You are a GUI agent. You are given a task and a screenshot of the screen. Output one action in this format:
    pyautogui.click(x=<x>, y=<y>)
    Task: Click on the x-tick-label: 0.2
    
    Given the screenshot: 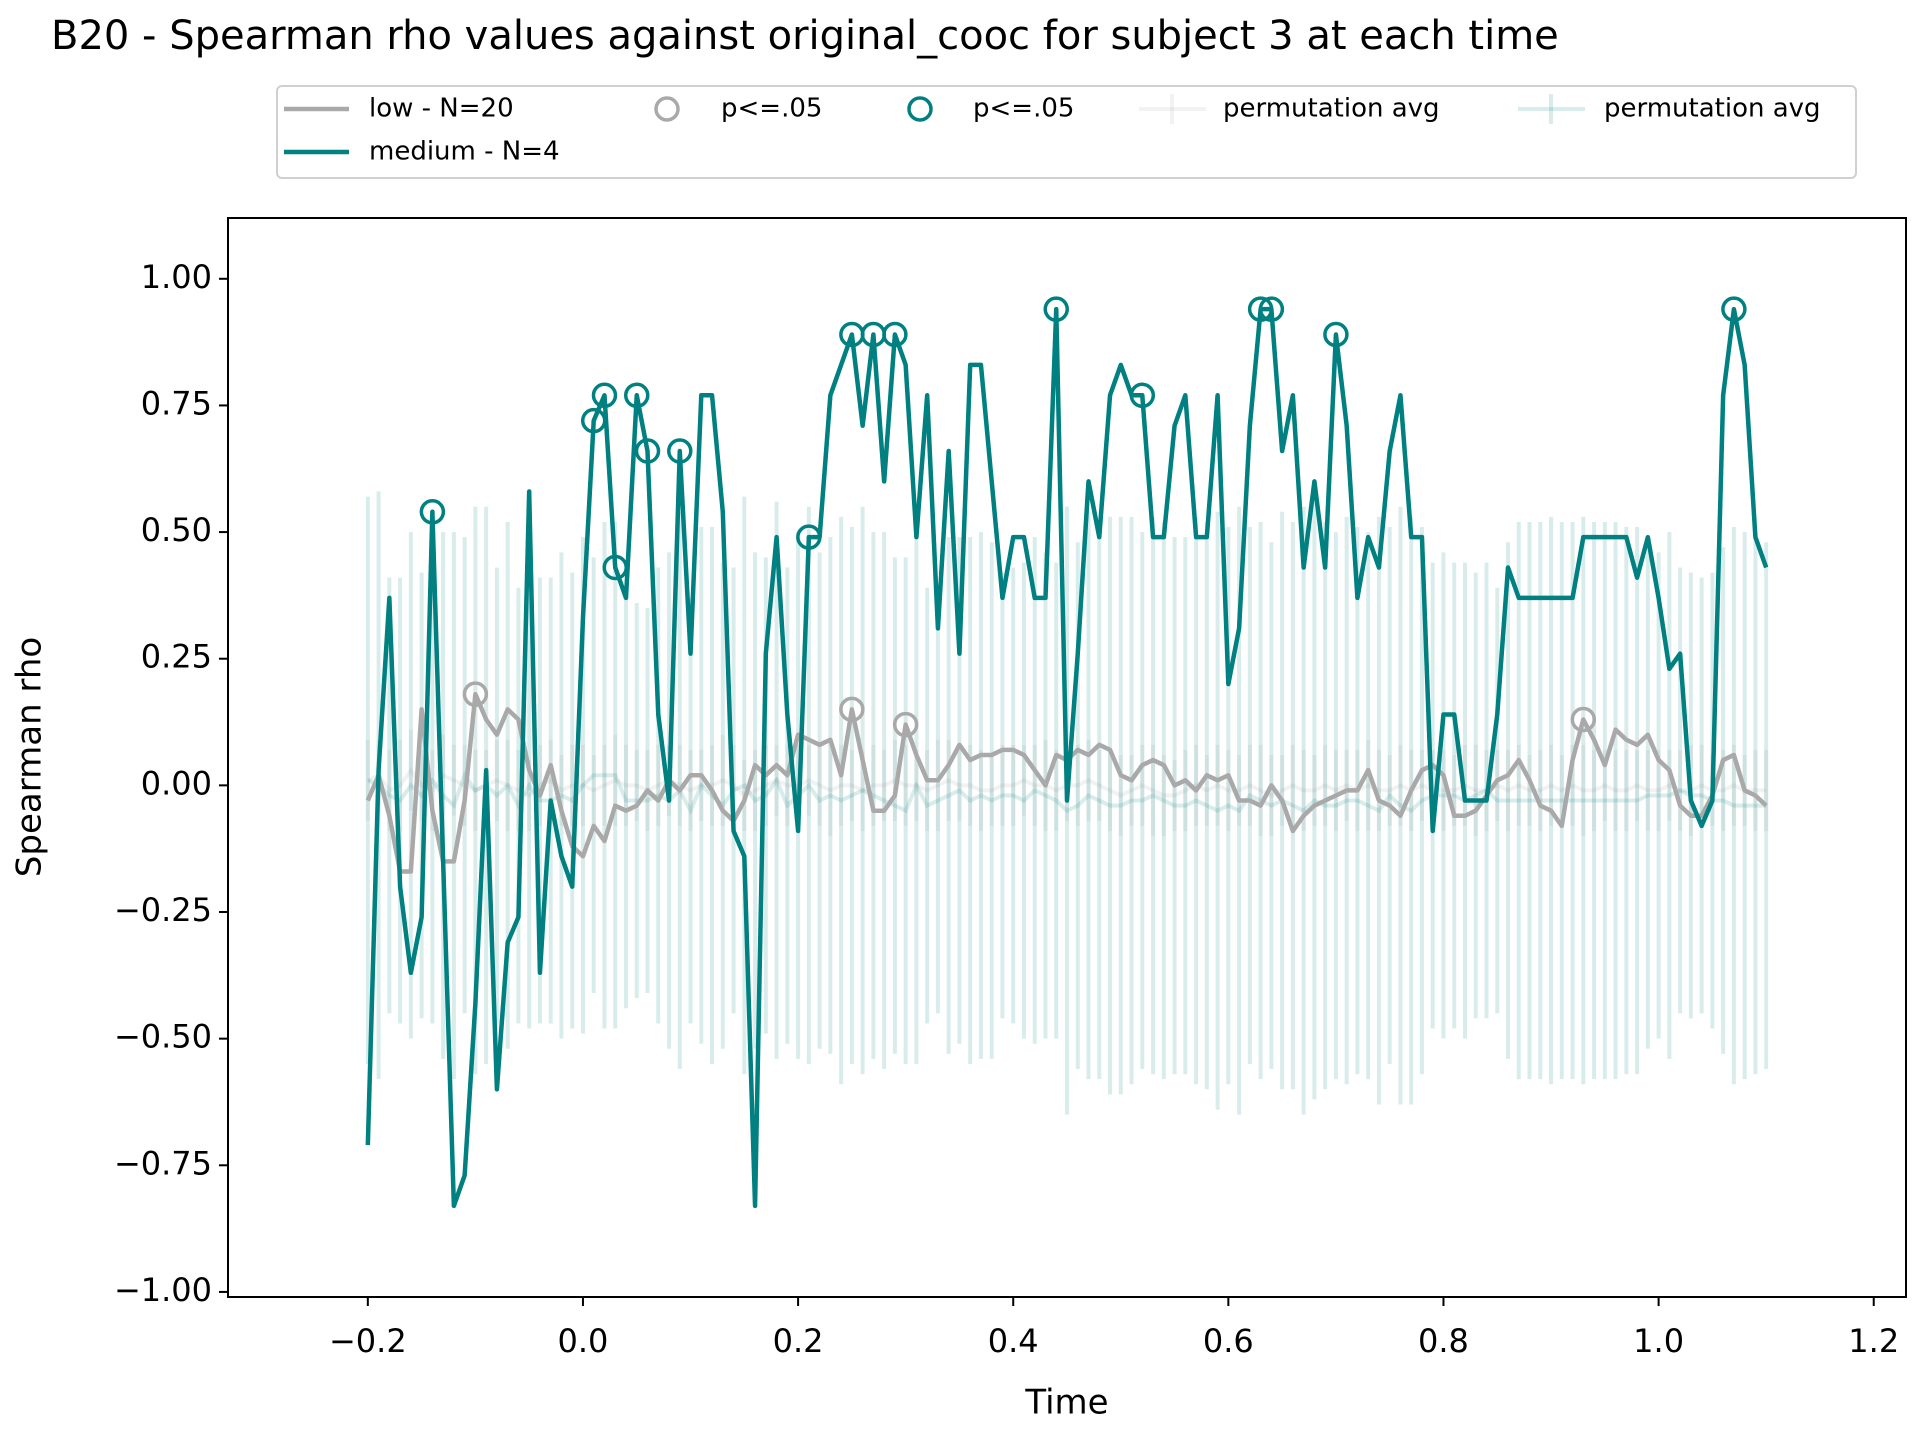 What is the action you would take?
    pyautogui.click(x=798, y=1341)
    